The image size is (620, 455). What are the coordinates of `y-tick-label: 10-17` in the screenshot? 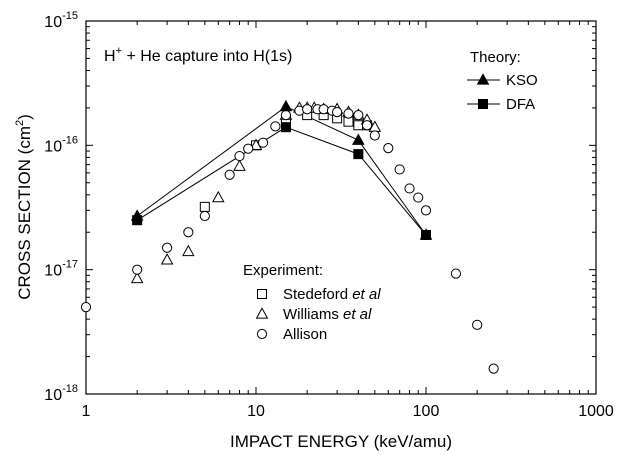 It's located at (61, 269).